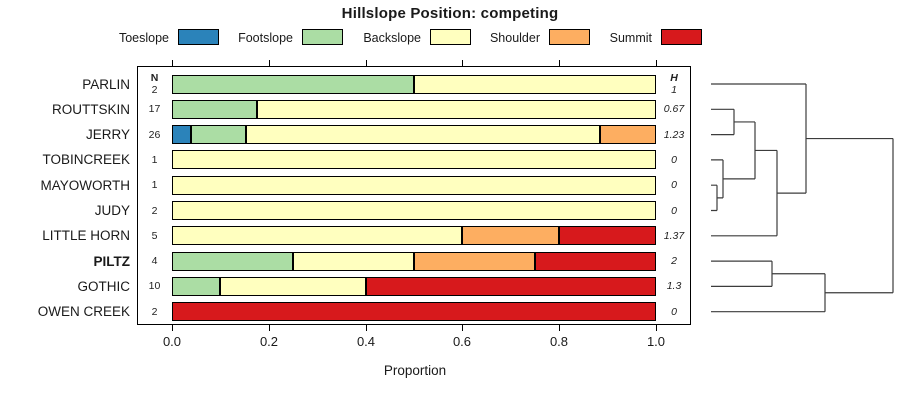 The height and width of the screenshot is (400, 900). I want to click on h-value: 1.23, so click(674, 135).